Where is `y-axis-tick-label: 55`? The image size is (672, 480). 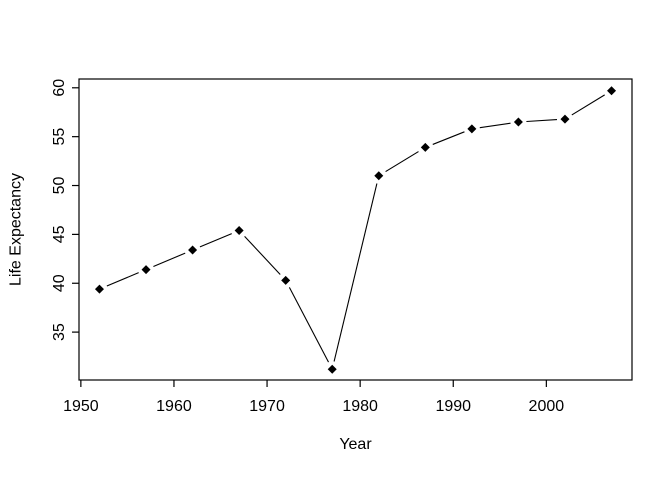
y-axis-tick-label: 55 is located at coordinates (59, 137).